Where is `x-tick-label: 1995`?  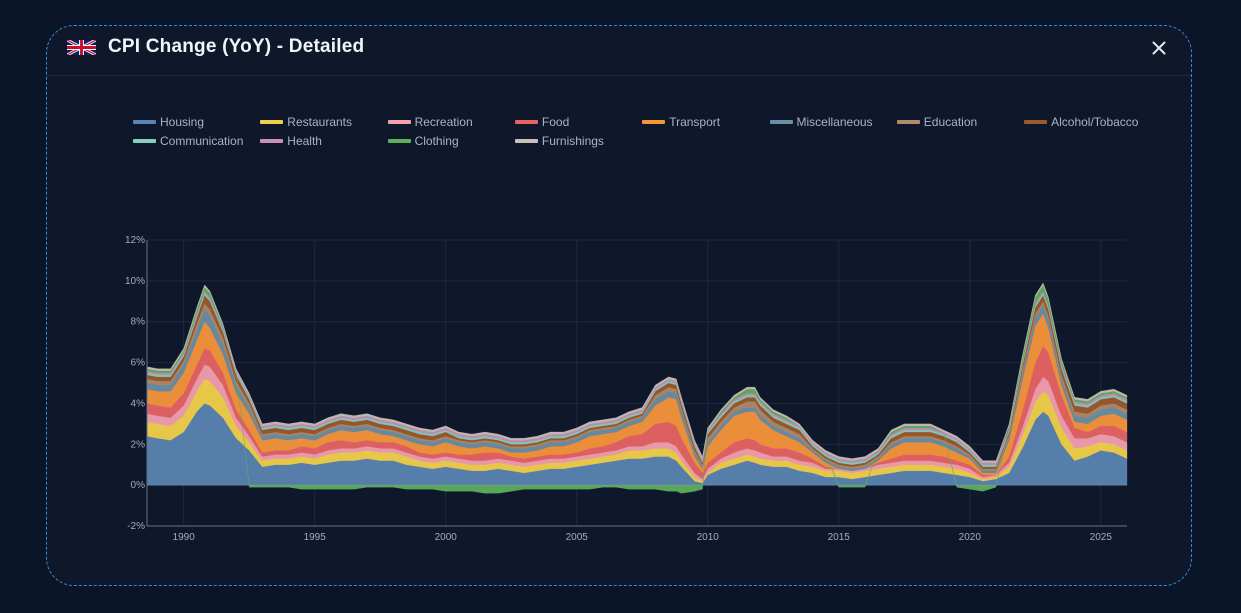 x-tick-label: 1995 is located at coordinates (315, 537).